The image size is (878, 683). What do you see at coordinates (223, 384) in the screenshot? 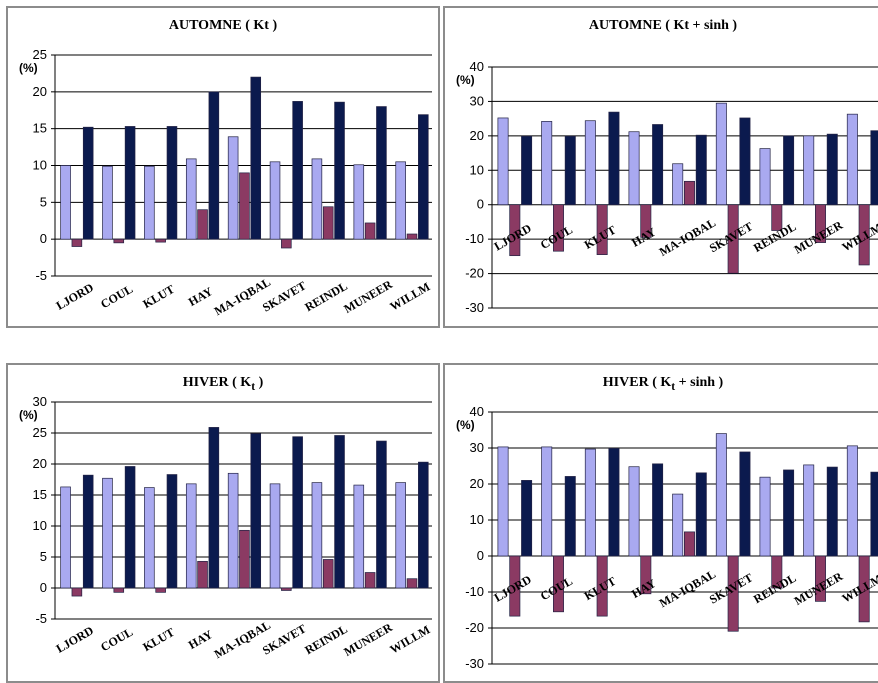
I see `chart-title: HIVER ( Kt )` at bounding box center [223, 384].